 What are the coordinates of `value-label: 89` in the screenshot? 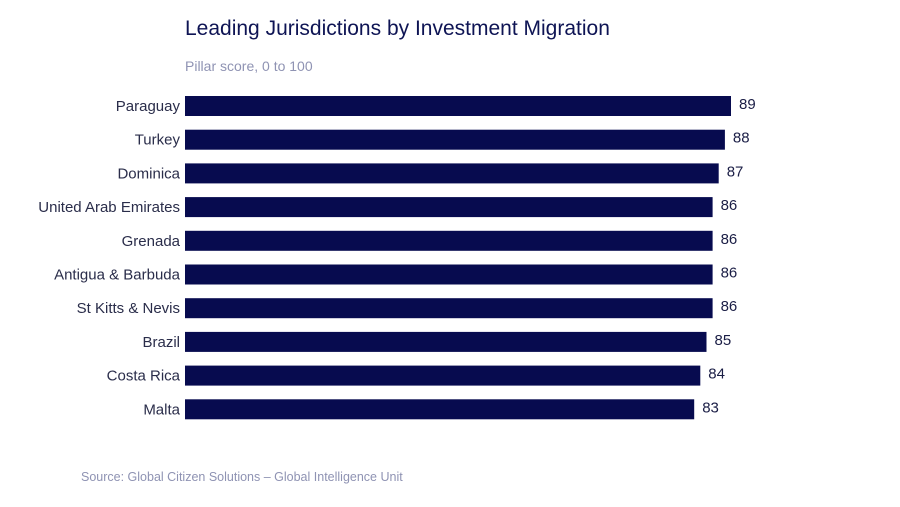 It's located at (747, 104).